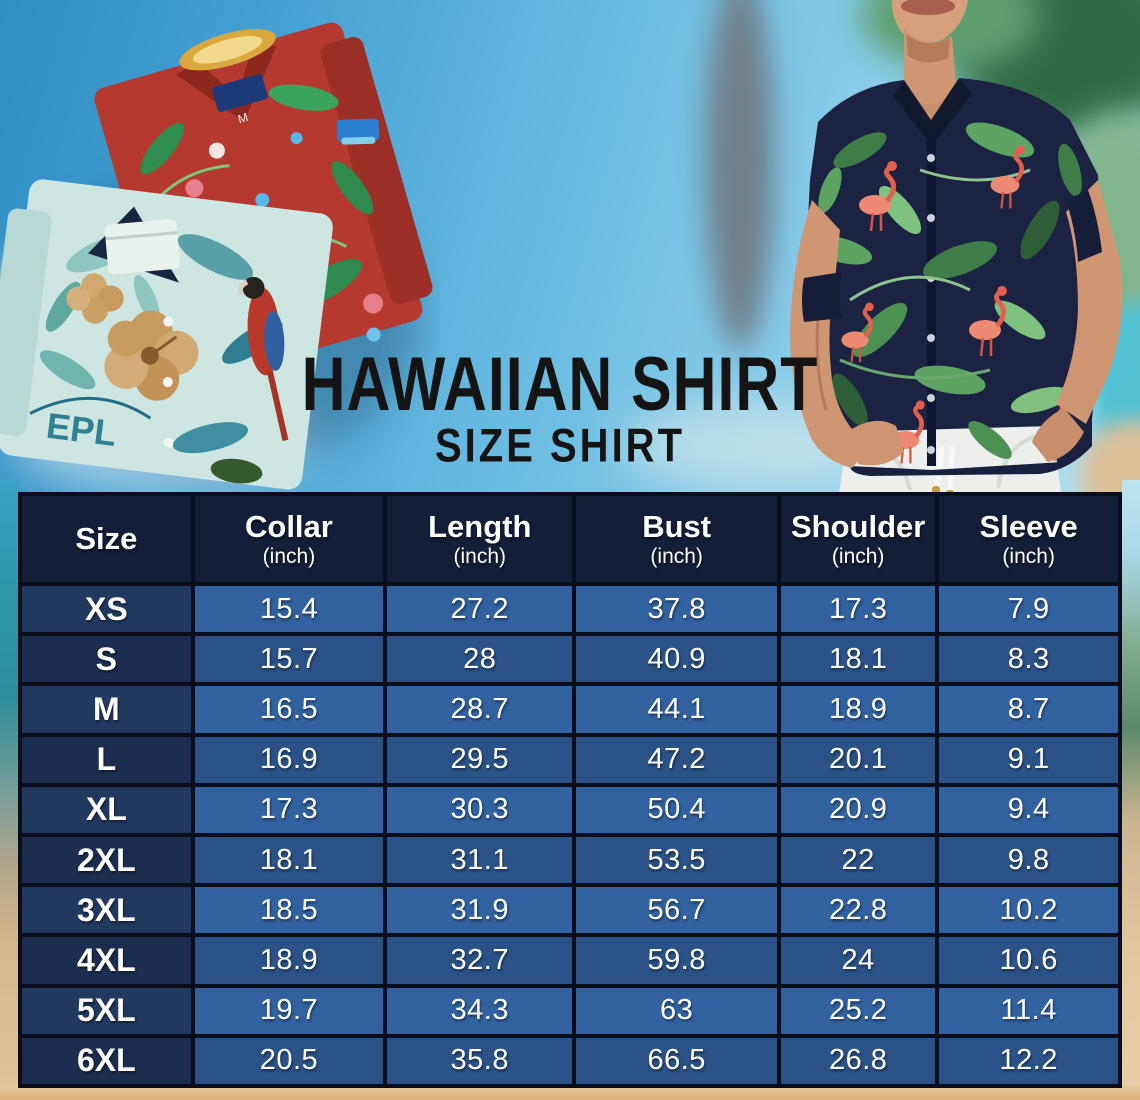 This screenshot has width=1140, height=1100. What do you see at coordinates (289, 910) in the screenshot?
I see `measurement-value: 18.5` at bounding box center [289, 910].